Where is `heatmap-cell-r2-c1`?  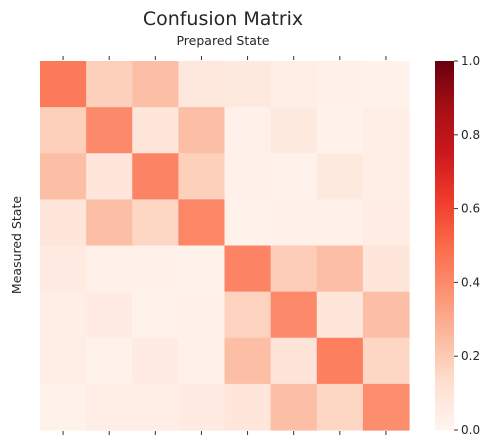
heatmap-cell-r2-c1 is located at coordinates (63, 130).